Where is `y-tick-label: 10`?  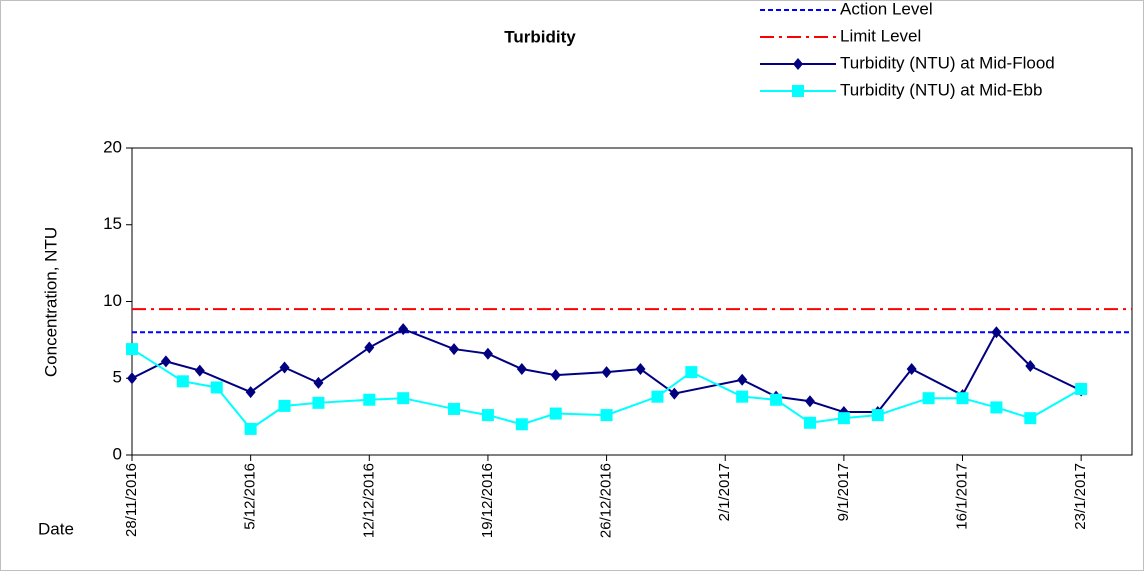
y-tick-label: 10 is located at coordinates (112, 300).